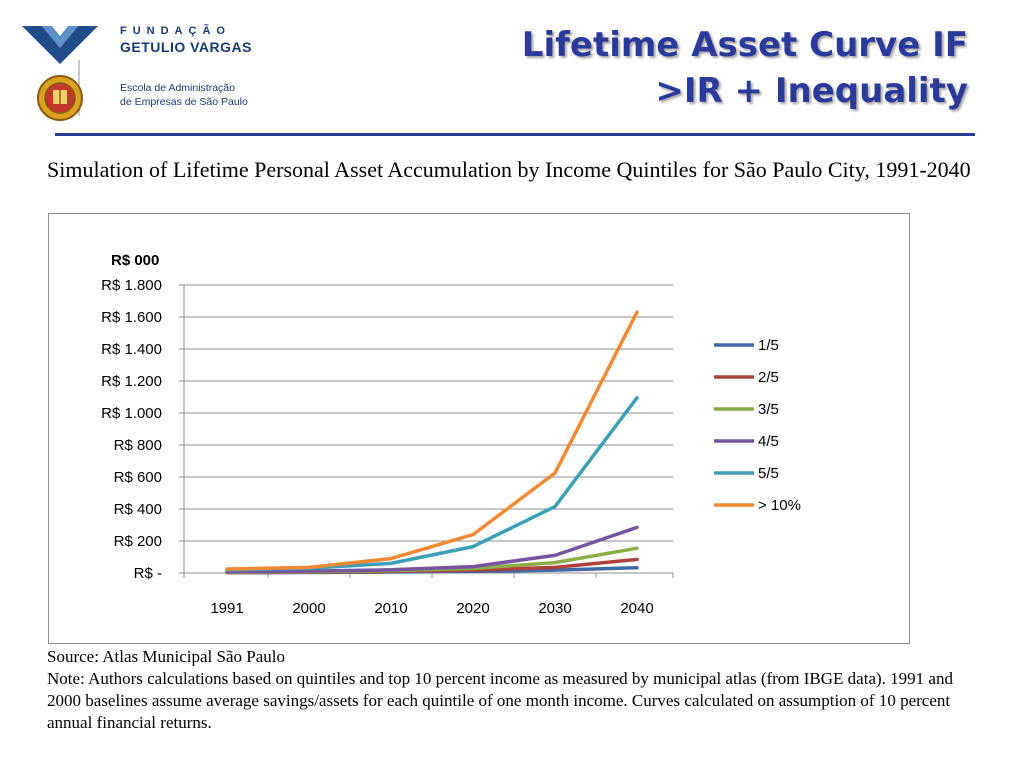 This screenshot has height=768, width=1024. Describe the element at coordinates (138, 477) in the screenshot. I see `y-tick-label: R$ 600` at that location.